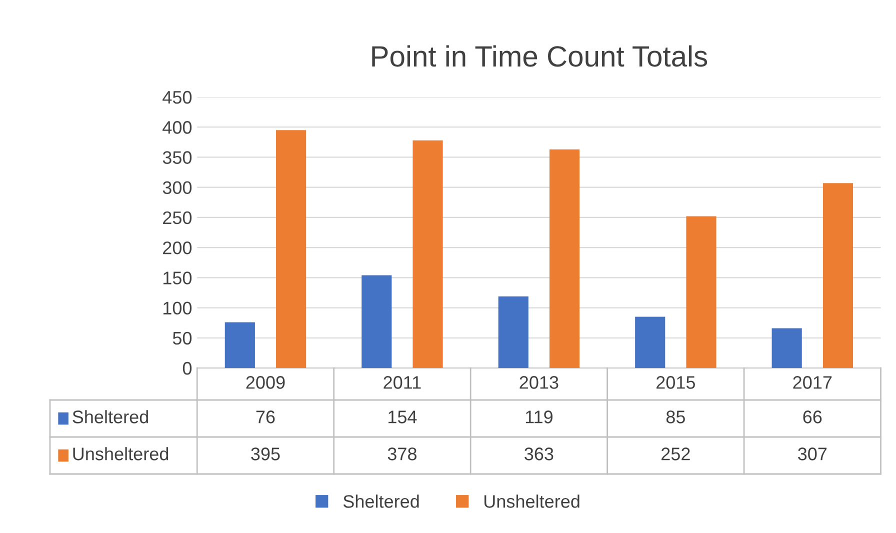  I want to click on x-tick-label: 2013, so click(539, 382).